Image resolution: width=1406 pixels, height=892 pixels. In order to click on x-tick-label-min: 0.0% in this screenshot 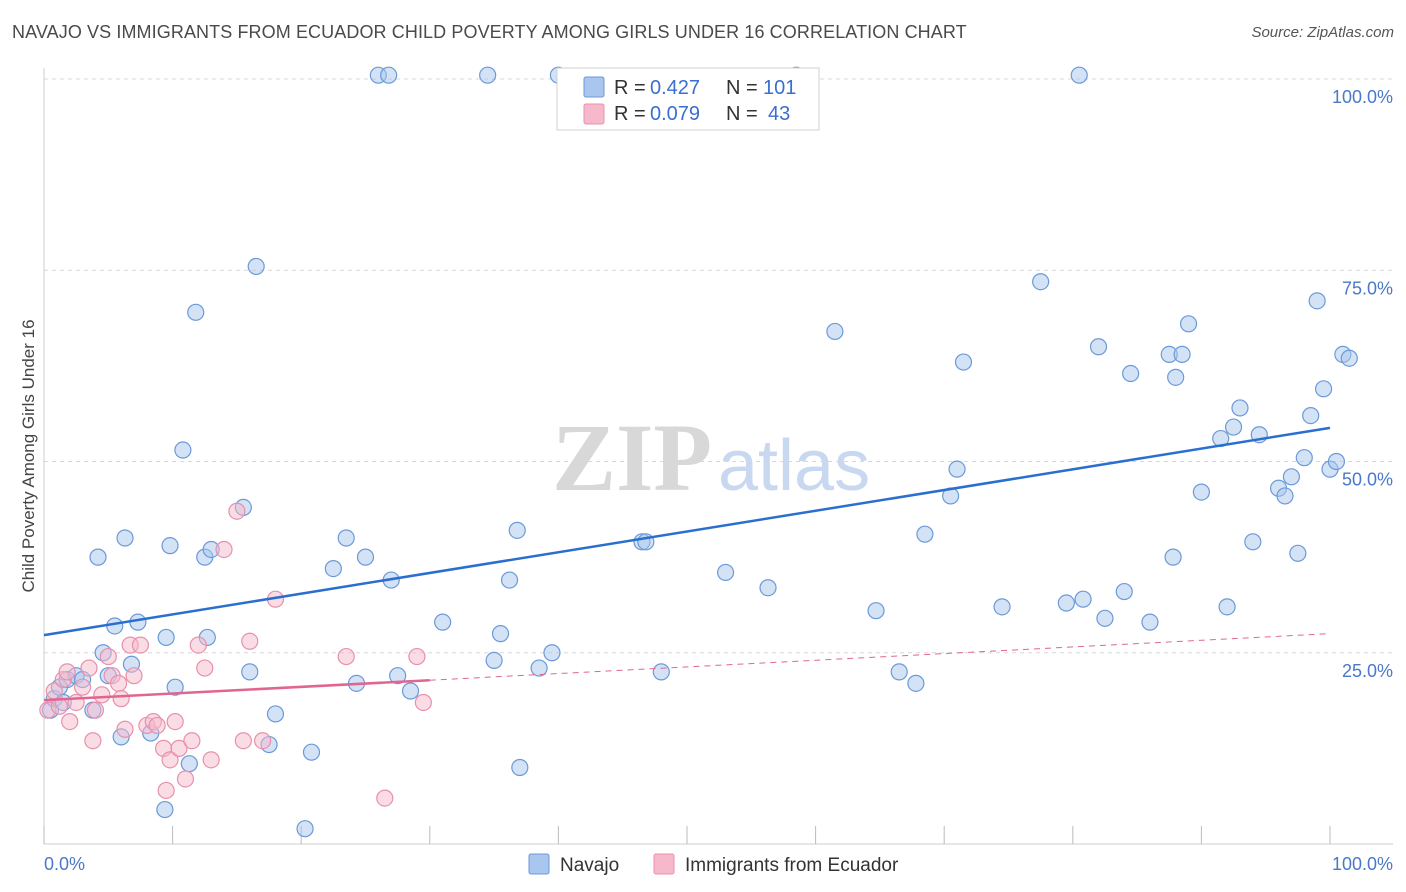, I will do `click(64, 864)`.